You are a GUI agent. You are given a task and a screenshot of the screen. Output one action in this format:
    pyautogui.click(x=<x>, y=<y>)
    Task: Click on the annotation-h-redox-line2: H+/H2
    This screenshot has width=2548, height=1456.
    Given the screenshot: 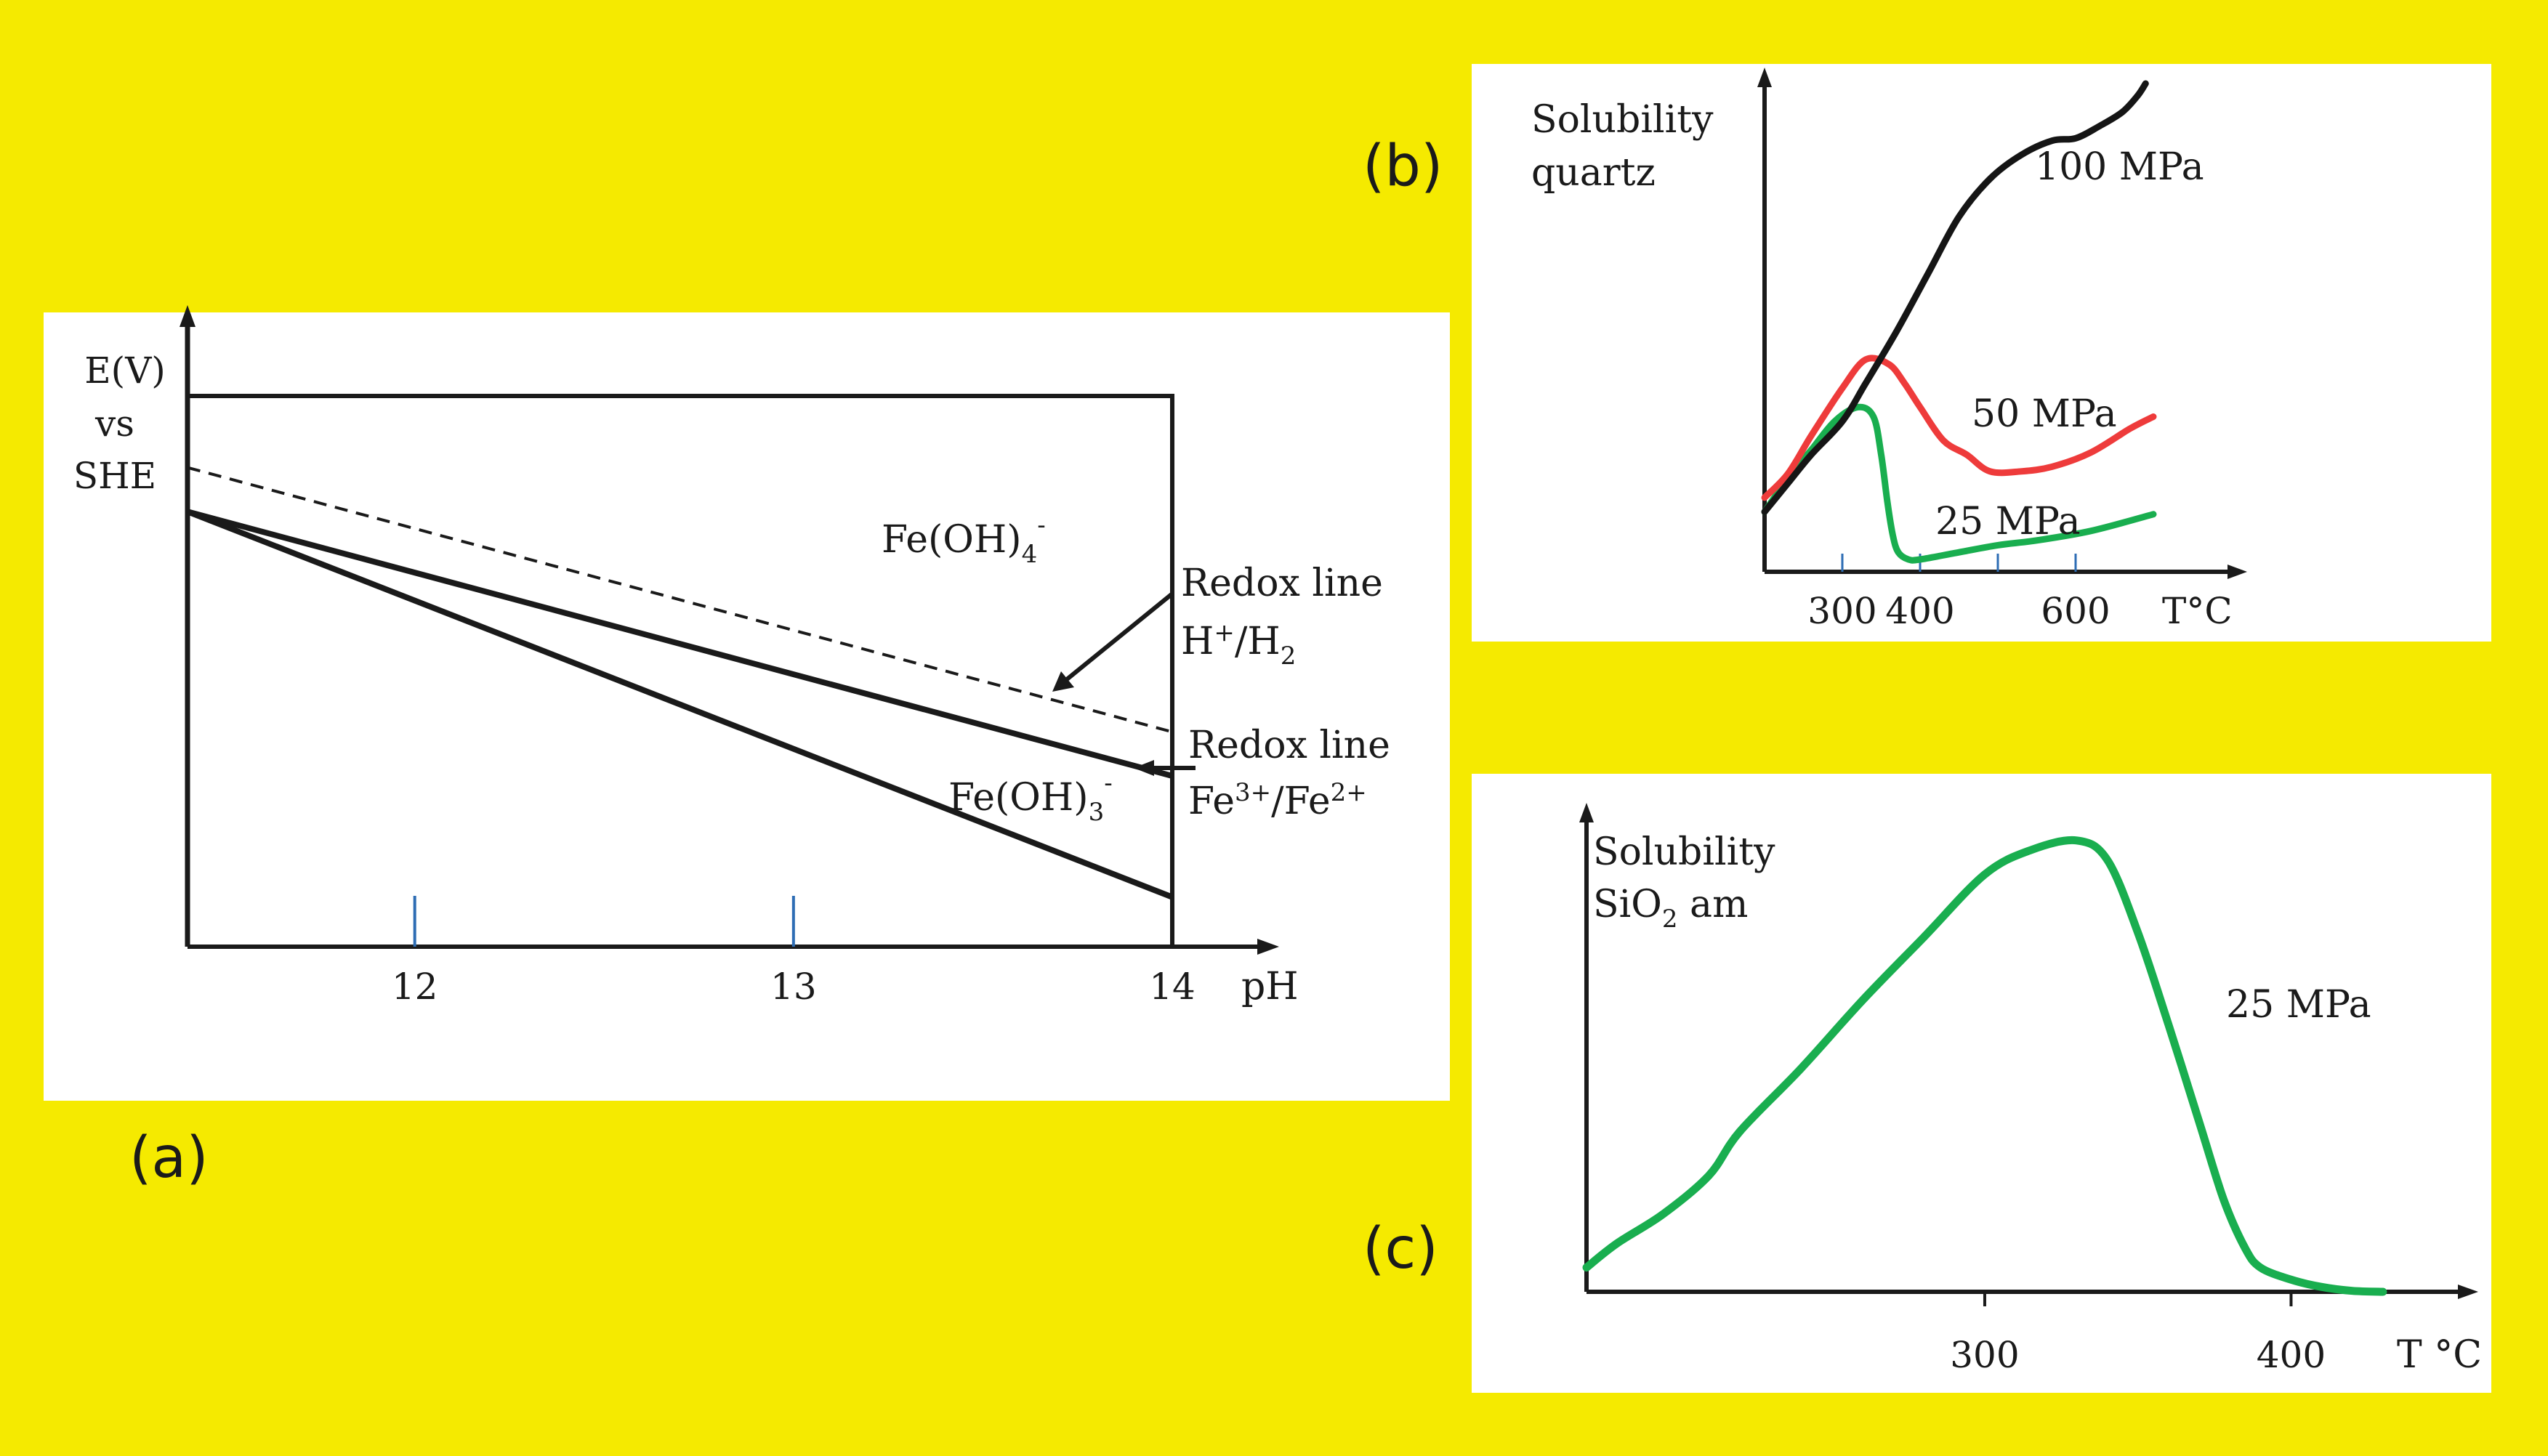 What is the action you would take?
    pyautogui.click(x=1238, y=644)
    